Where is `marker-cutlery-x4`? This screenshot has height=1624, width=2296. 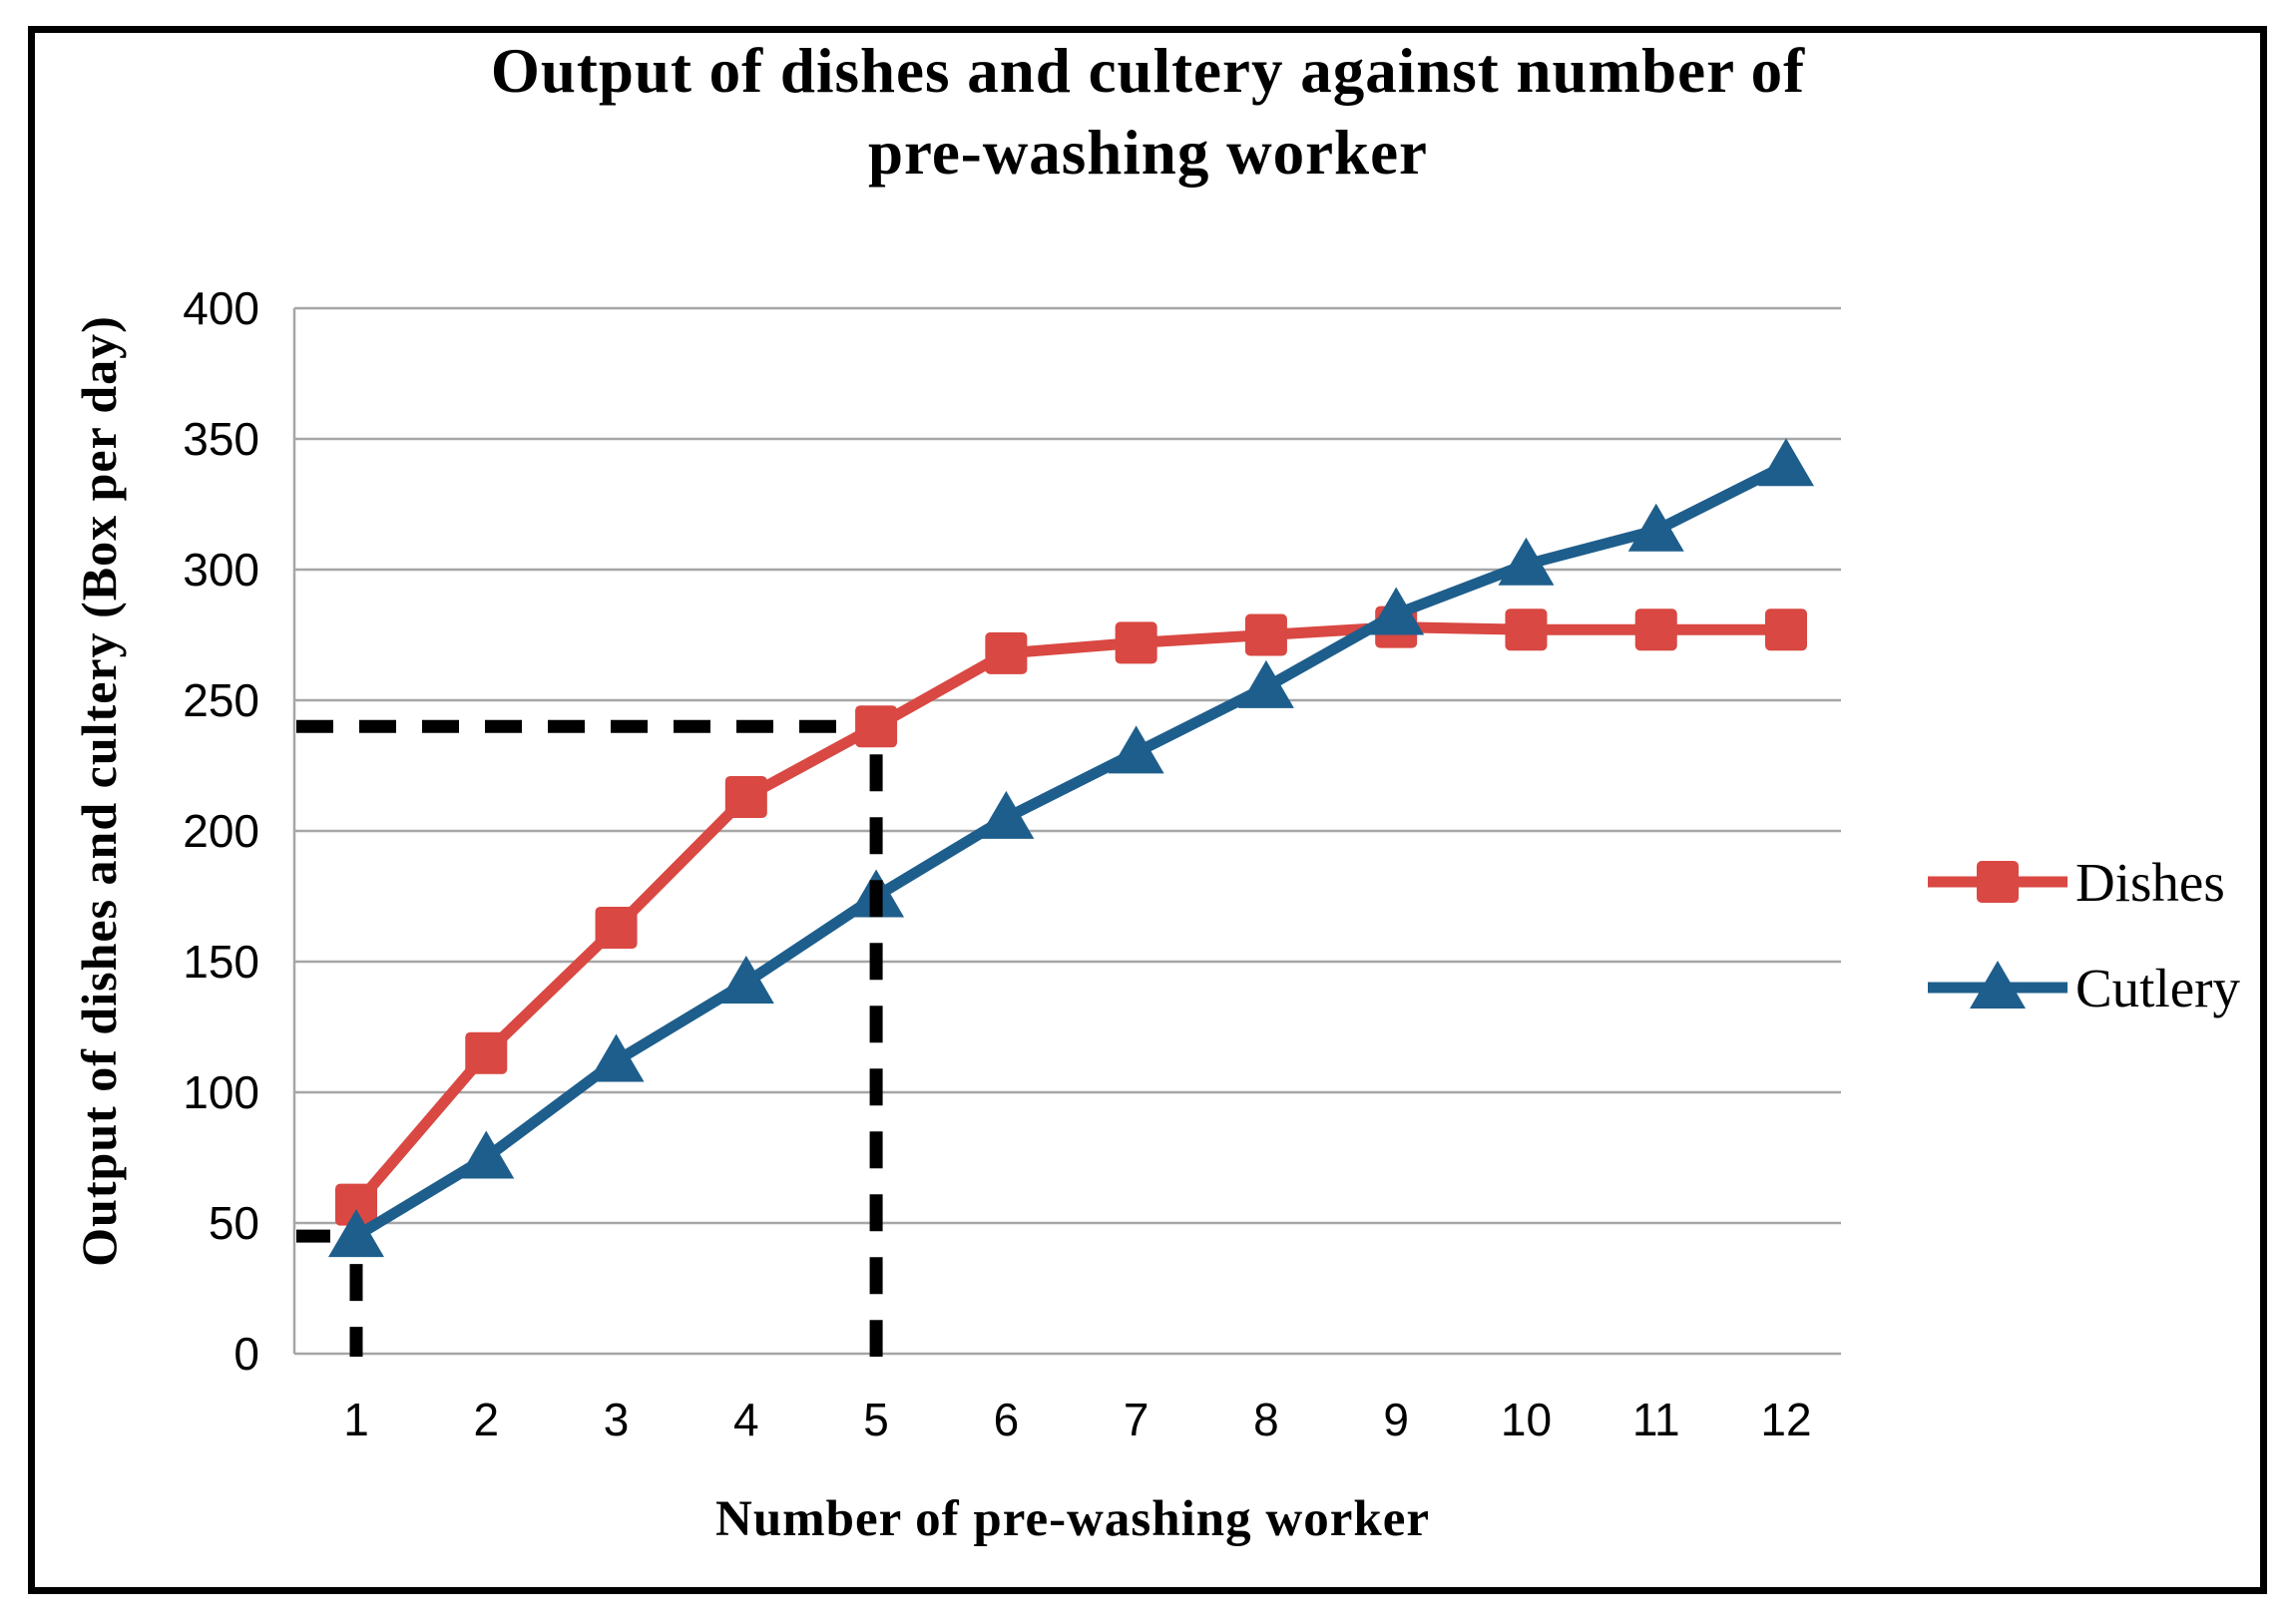 marker-cutlery-x4 is located at coordinates (745, 980).